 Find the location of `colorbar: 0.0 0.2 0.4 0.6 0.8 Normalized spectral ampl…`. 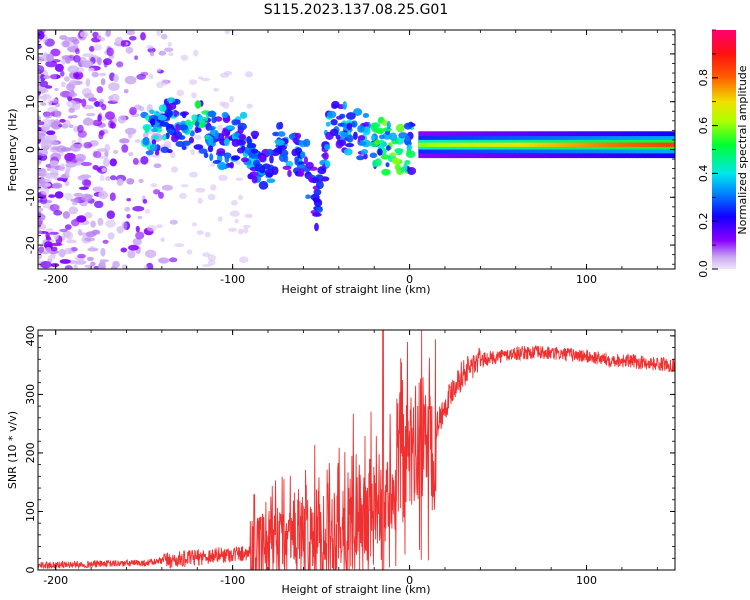

colorbar: 0.0 0.2 0.4 0.6 0.8 Normalized spectral ampl… is located at coordinates (723, 153).